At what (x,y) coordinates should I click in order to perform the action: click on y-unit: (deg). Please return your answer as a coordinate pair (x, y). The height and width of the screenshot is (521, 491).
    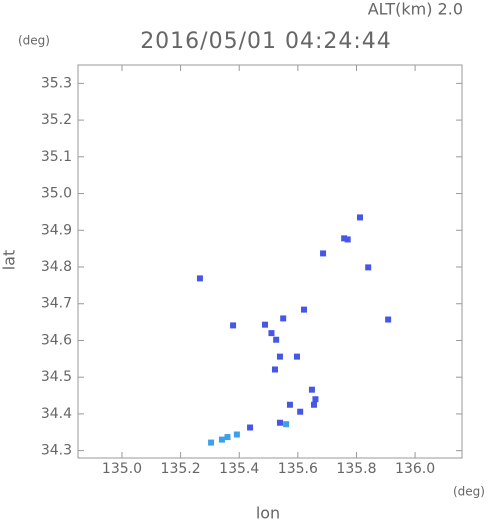
    Looking at the image, I should click on (34, 41).